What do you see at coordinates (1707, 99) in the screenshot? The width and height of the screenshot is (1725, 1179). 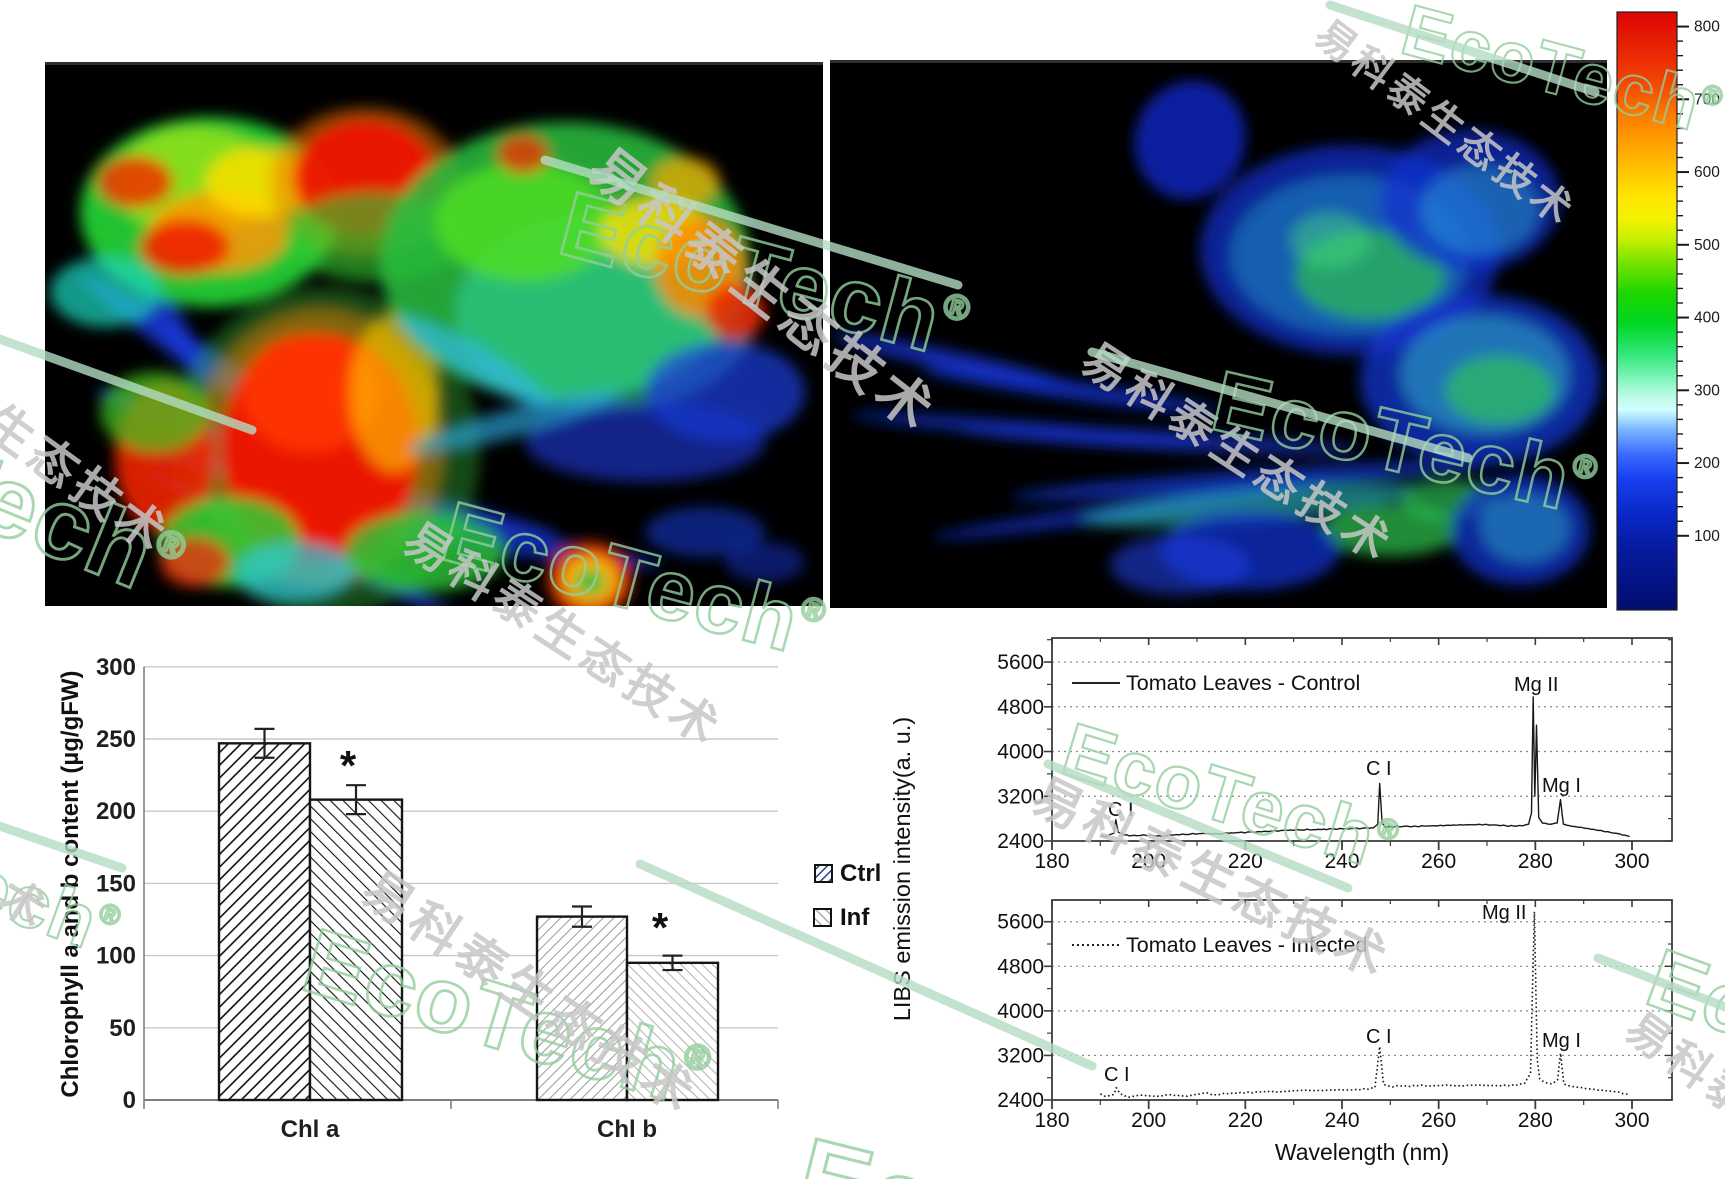 I see `colorbar-tick-label: 700` at bounding box center [1707, 99].